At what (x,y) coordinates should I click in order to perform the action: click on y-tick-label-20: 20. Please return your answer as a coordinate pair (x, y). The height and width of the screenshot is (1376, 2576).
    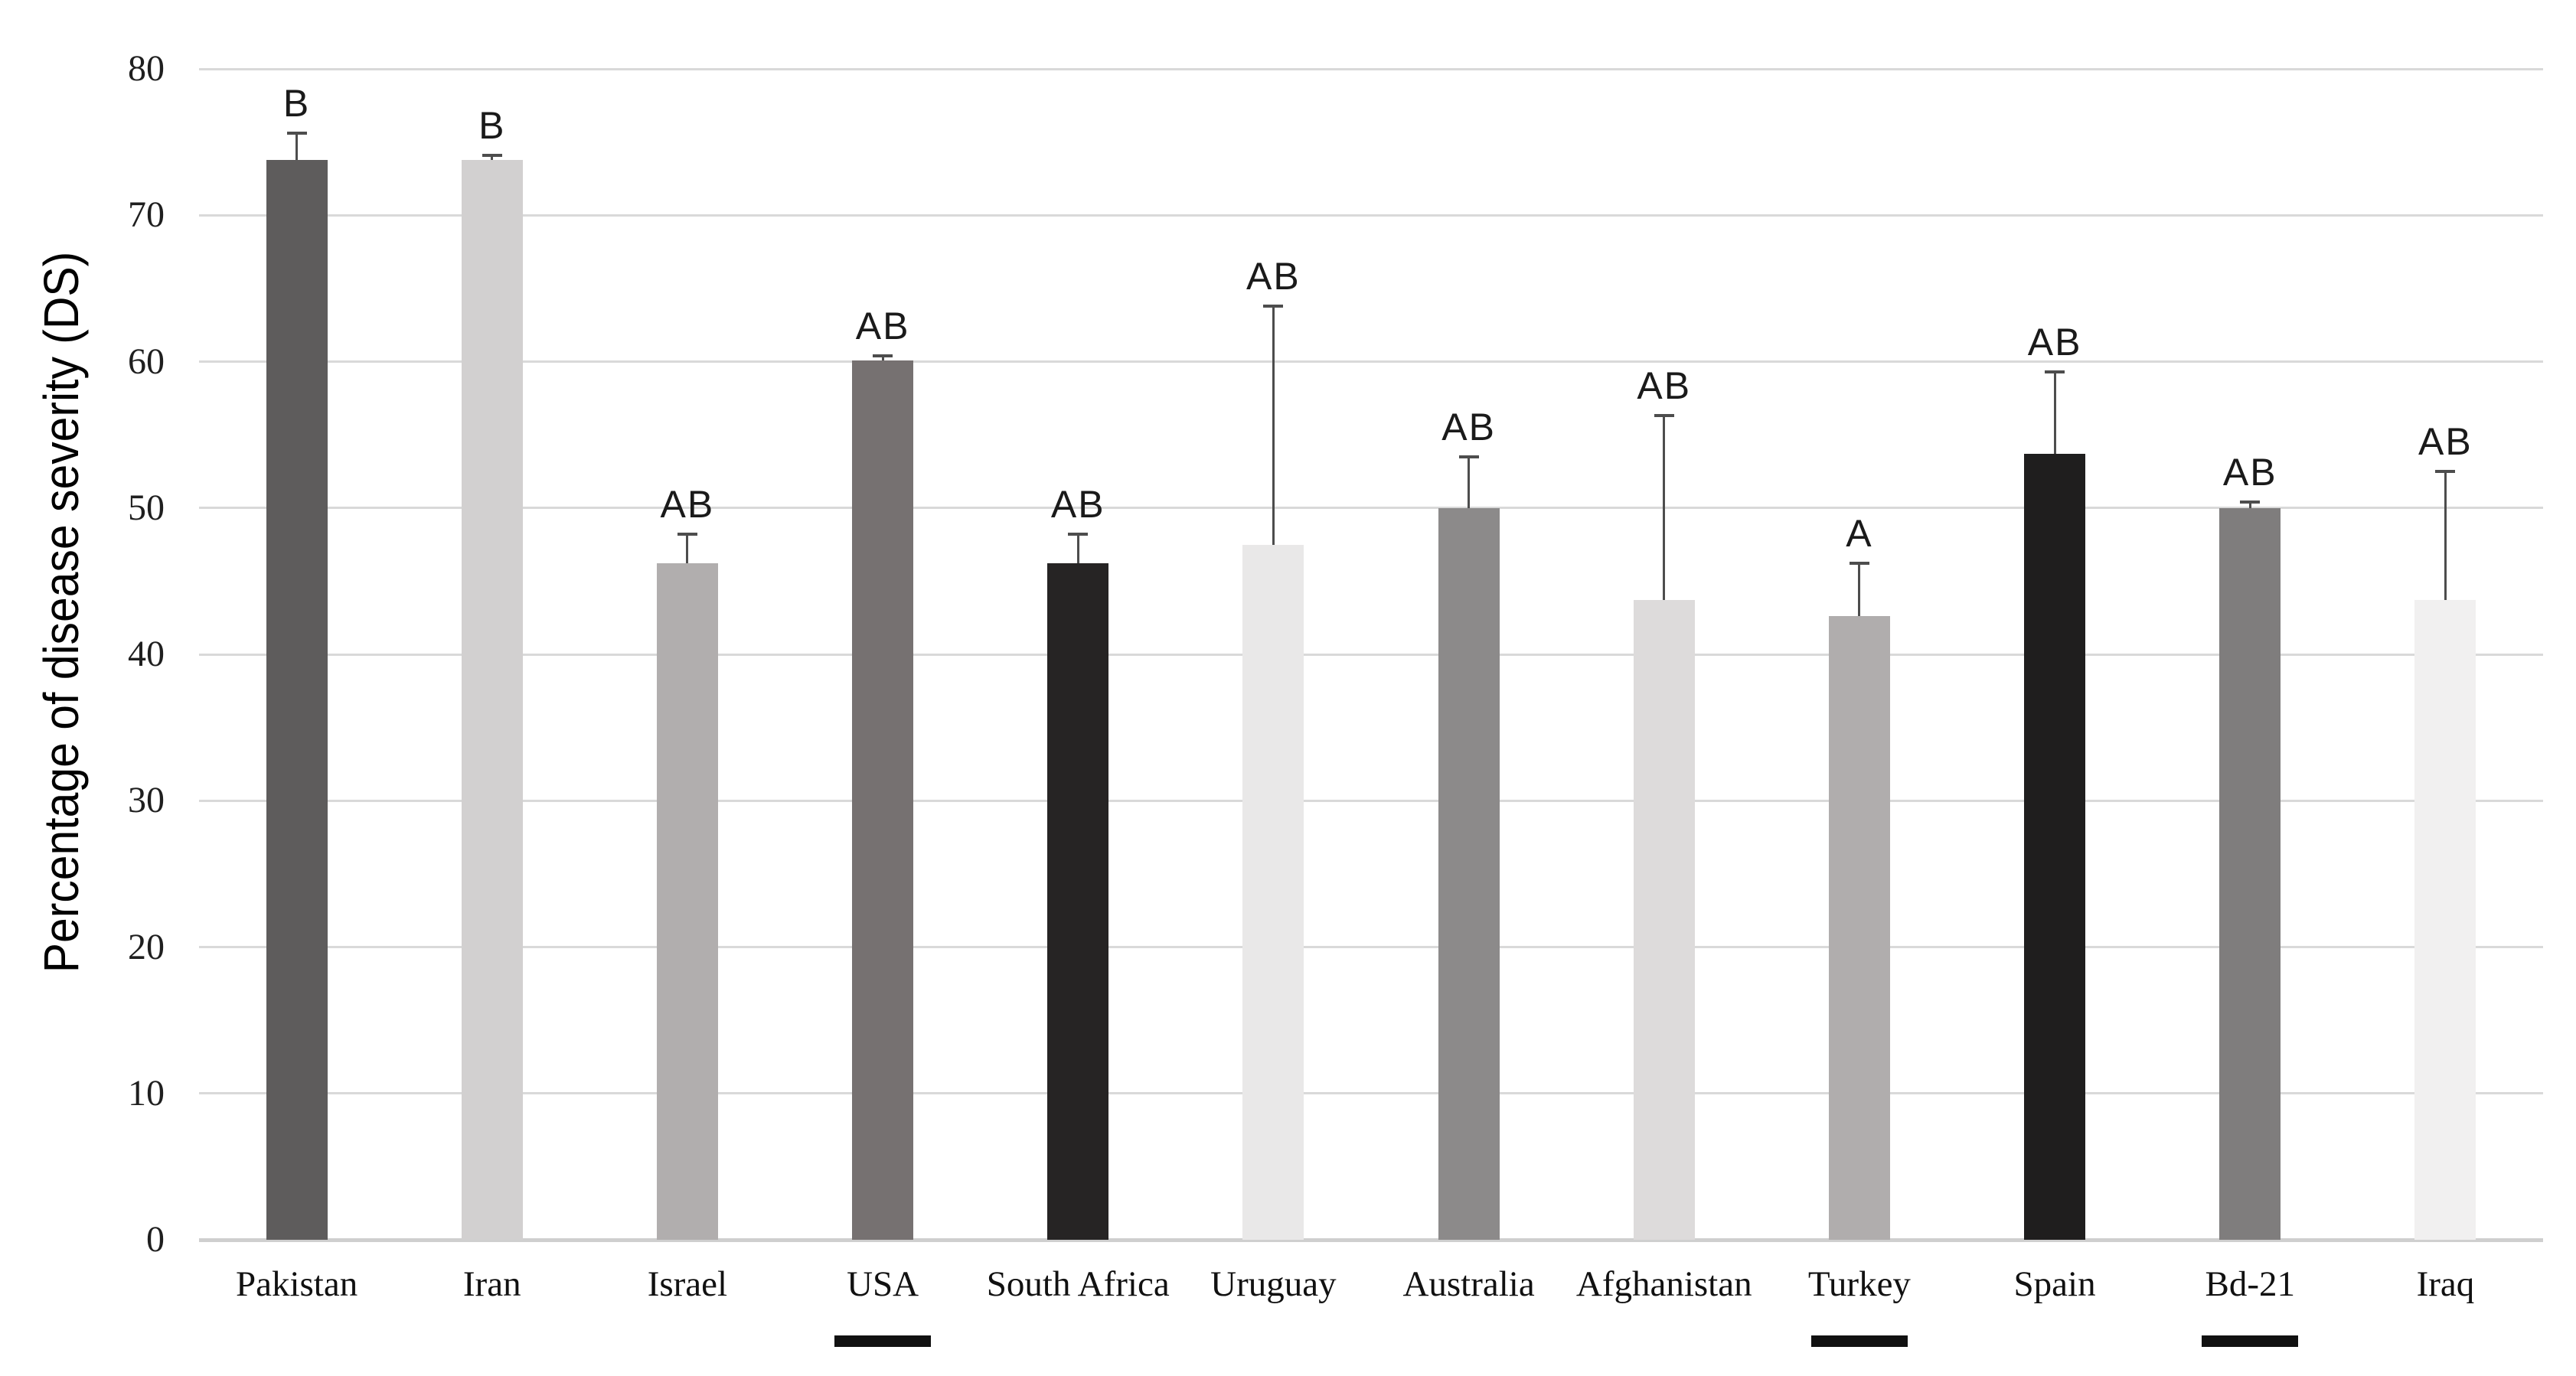
    Looking at the image, I should click on (146, 946).